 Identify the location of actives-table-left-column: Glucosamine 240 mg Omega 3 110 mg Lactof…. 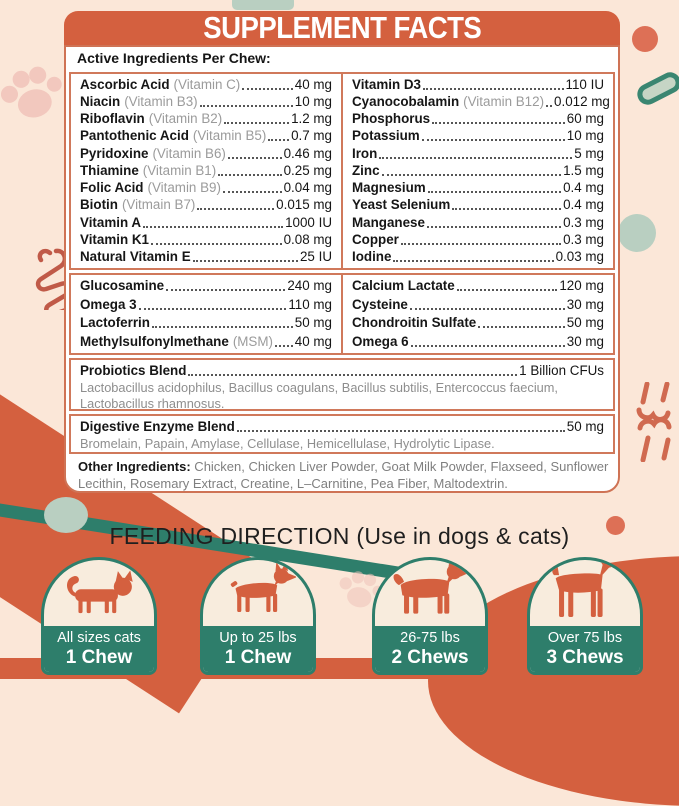
(206, 314).